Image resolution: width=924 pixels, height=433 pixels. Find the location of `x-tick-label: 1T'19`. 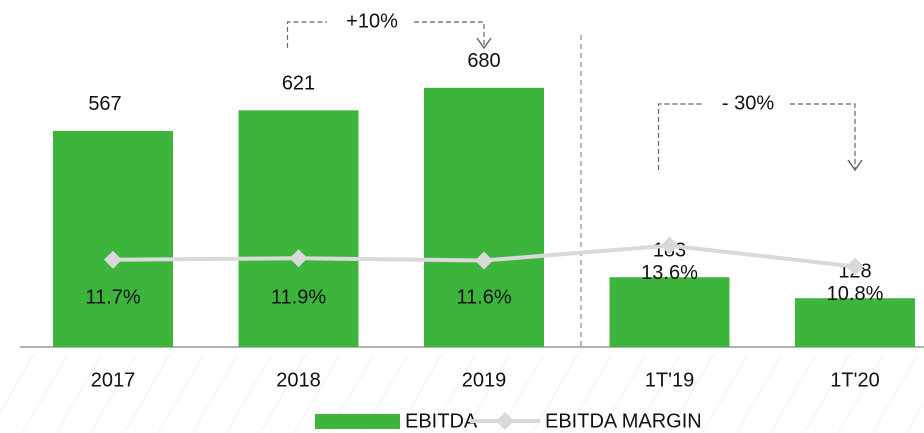

x-tick-label: 1T'19 is located at coordinates (669, 380).